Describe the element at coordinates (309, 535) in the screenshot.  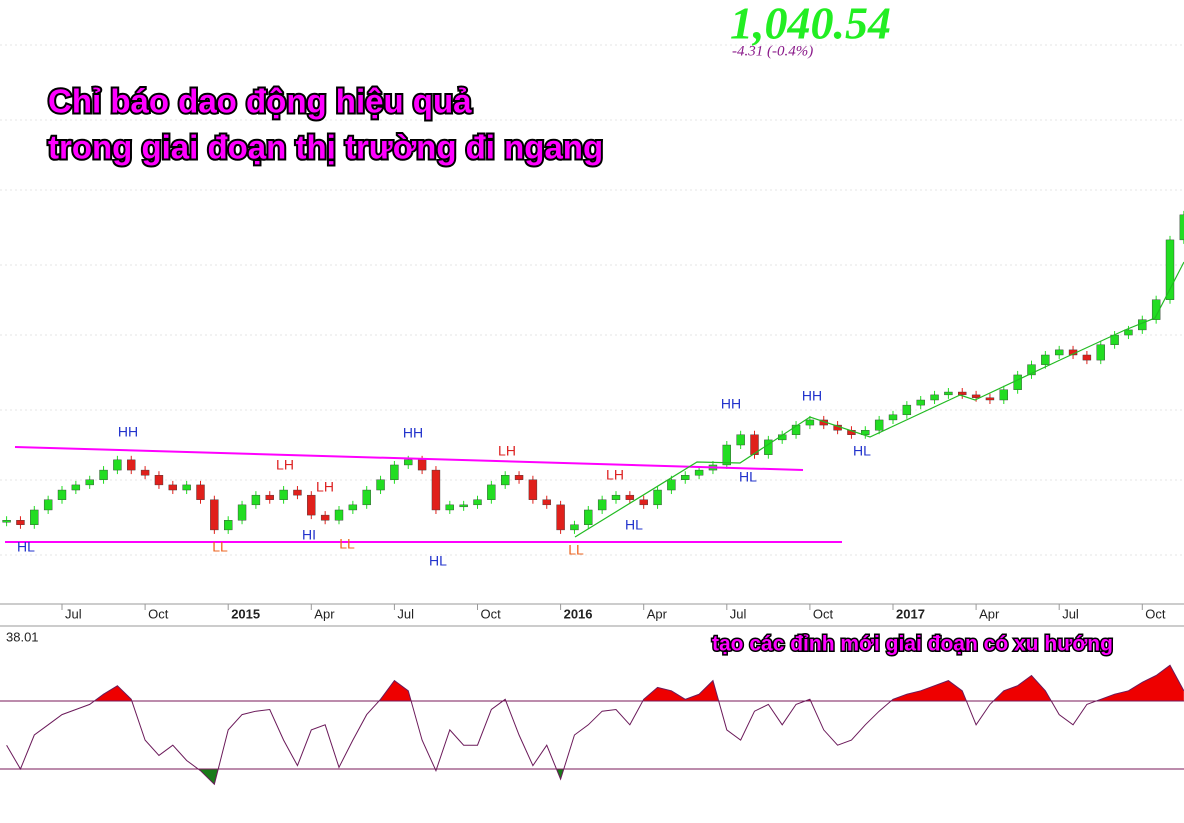
I see `pivot-label: HI` at that location.